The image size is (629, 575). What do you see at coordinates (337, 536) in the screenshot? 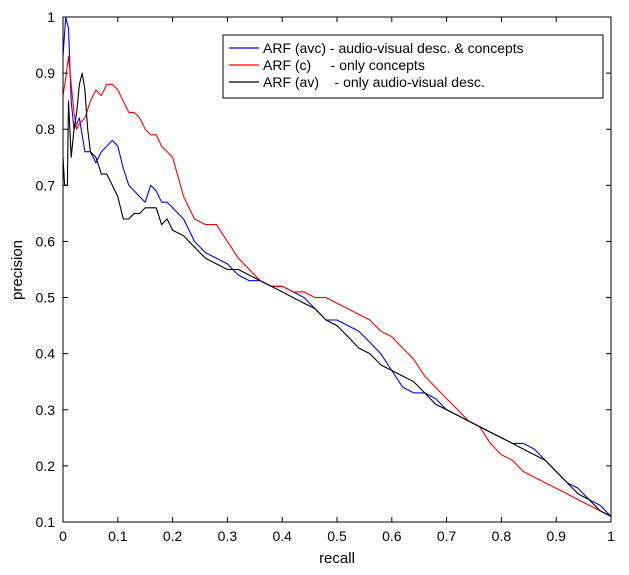
I see `x-tick-label: 0.5` at bounding box center [337, 536].